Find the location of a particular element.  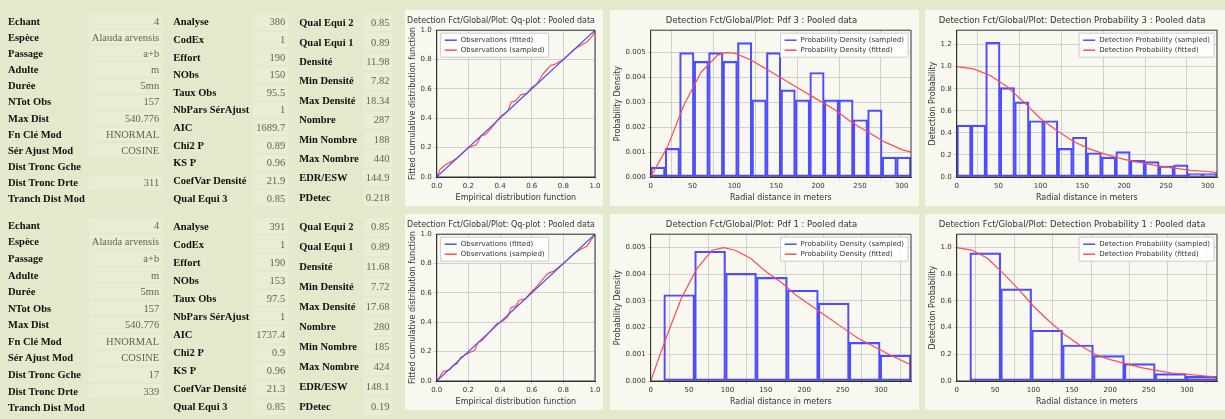

text: m is located at coordinates (125, 275).